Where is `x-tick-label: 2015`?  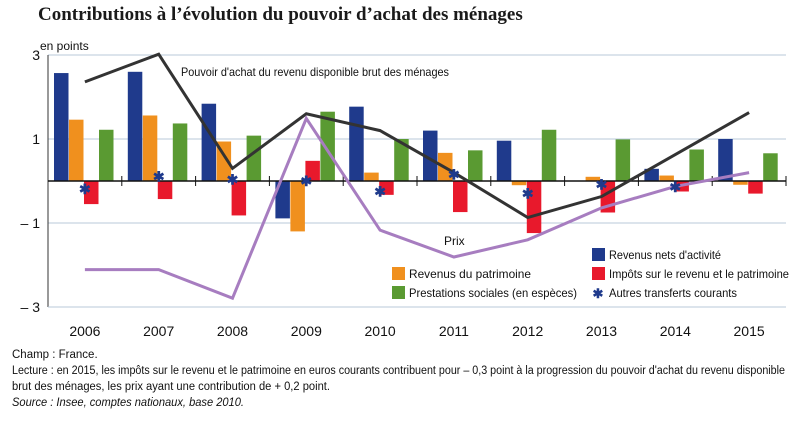
x-tick-label: 2015 is located at coordinates (749, 331).